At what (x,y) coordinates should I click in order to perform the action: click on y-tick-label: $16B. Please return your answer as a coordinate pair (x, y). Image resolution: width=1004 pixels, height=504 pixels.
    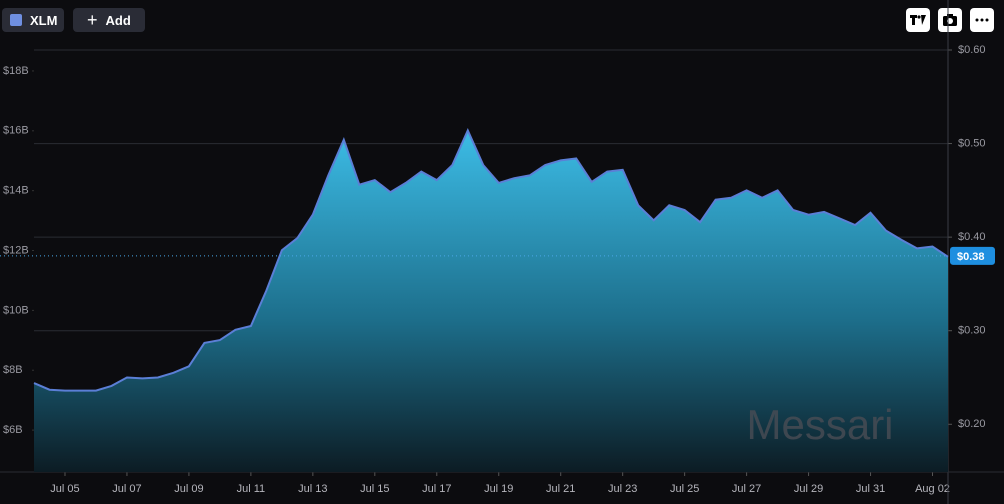
    Looking at the image, I should click on (16, 131).